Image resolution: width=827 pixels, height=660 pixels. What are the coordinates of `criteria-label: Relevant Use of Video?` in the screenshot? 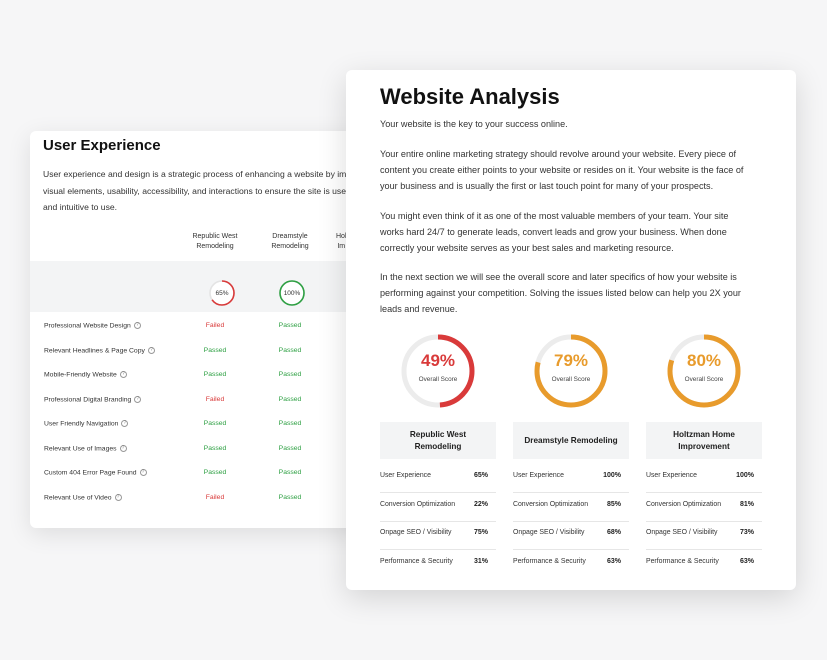 It's located at (83, 497).